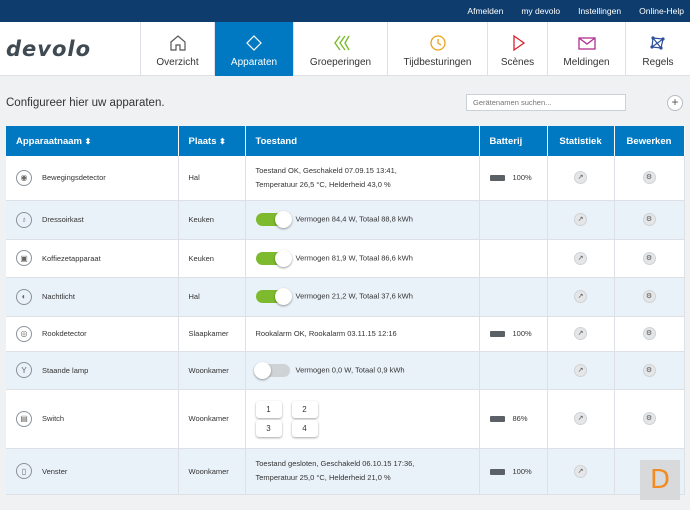 This screenshot has width=690, height=510. Describe the element at coordinates (513, 141) in the screenshot. I see `col-battery-header: Batterij` at that location.